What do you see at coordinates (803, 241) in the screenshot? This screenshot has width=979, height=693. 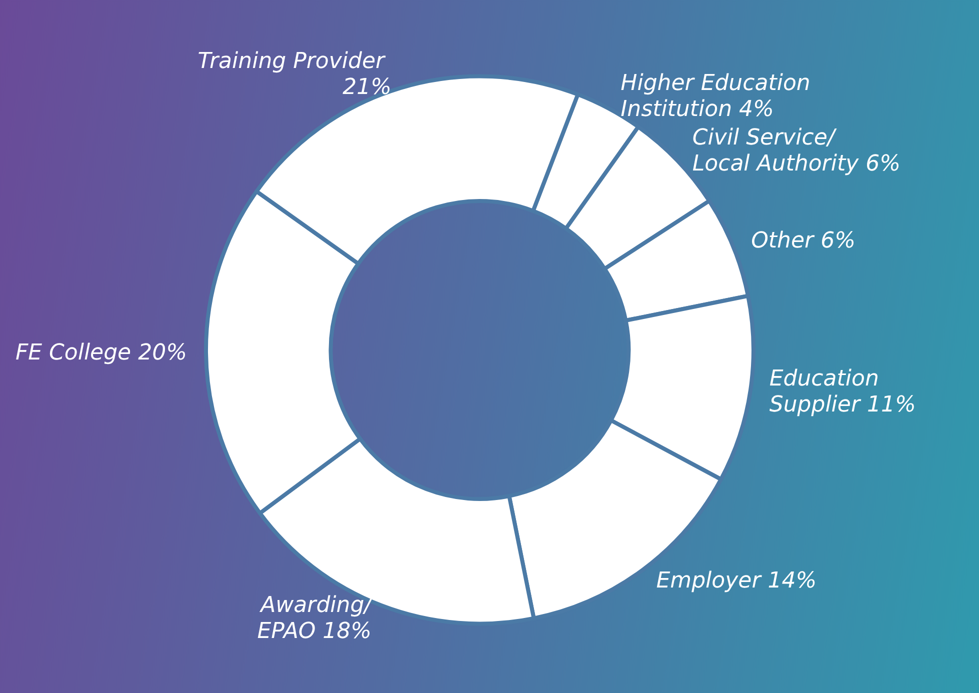 I see `slice-label: Other 6%` at bounding box center [803, 241].